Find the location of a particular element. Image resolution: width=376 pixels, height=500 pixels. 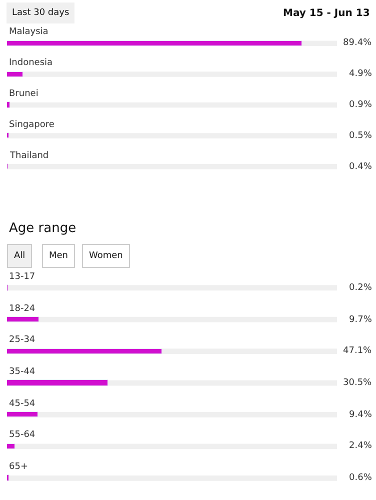

annotation: May 15 - Jun 13 is located at coordinates (326, 13).